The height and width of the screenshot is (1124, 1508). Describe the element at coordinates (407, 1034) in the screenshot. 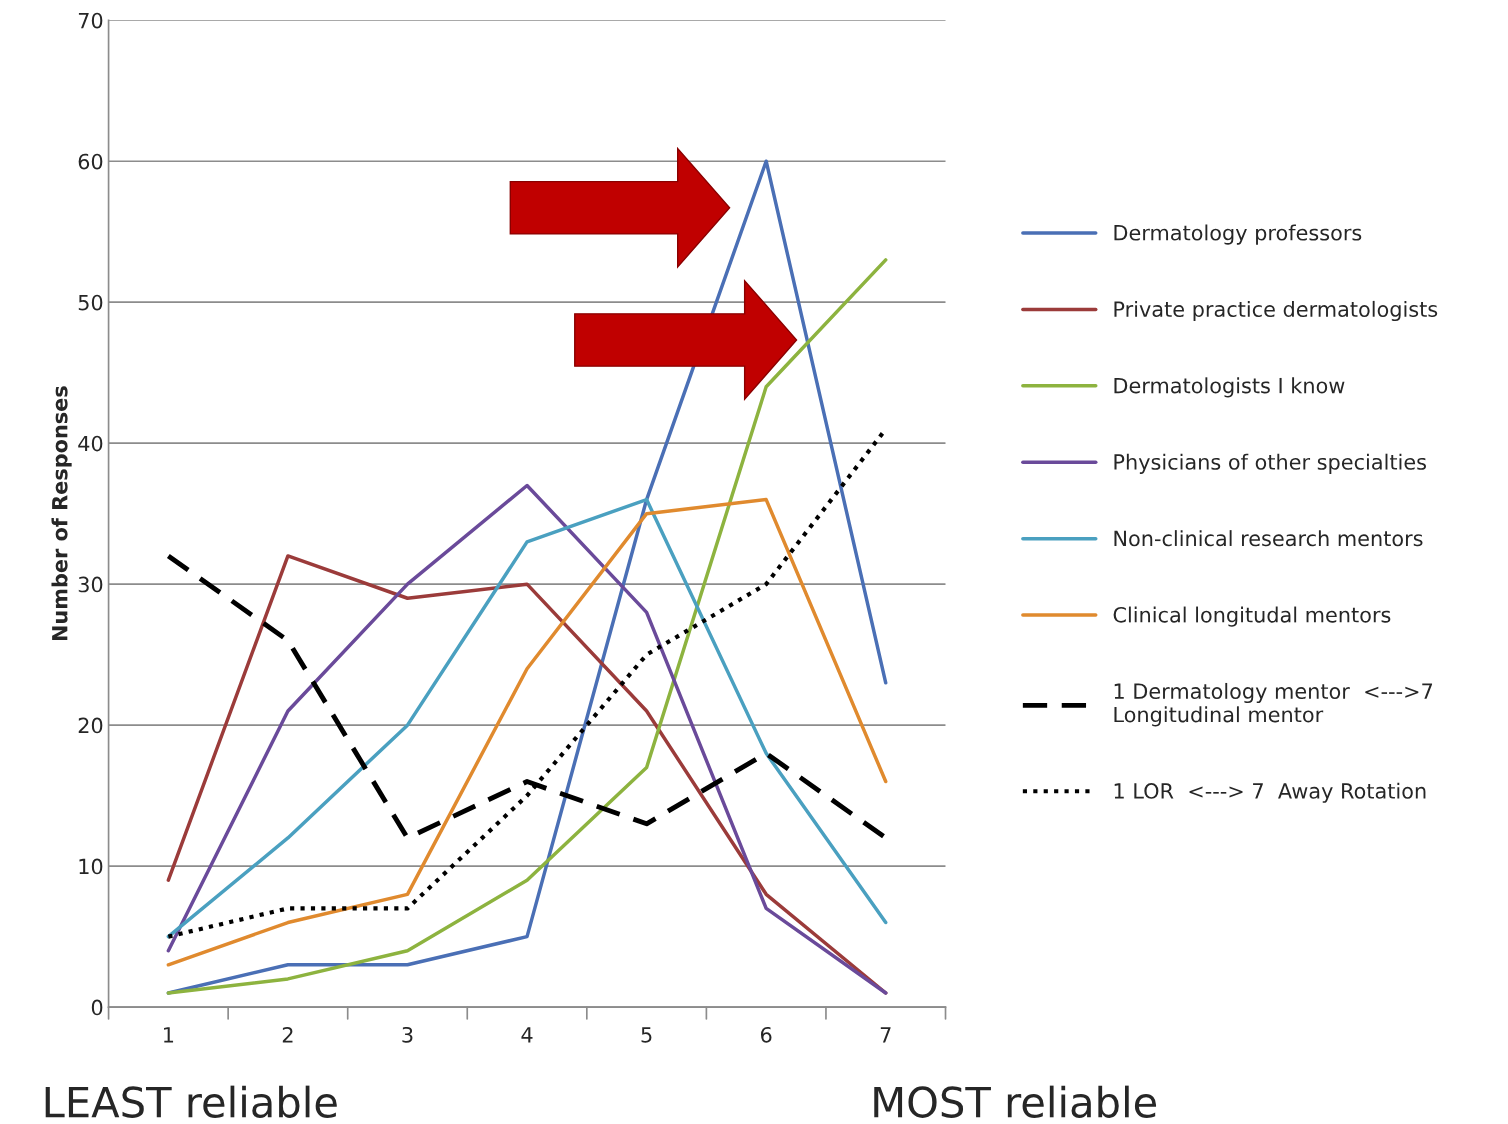

I see `x-tick-label: 3` at that location.